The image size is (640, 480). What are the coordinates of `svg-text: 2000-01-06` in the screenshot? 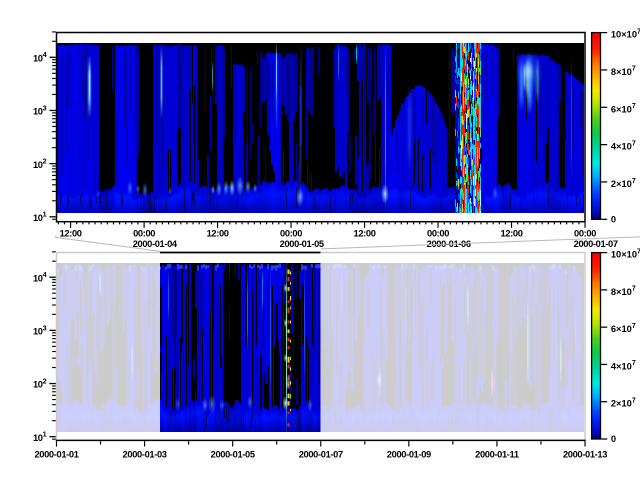 It's located at (449, 244).